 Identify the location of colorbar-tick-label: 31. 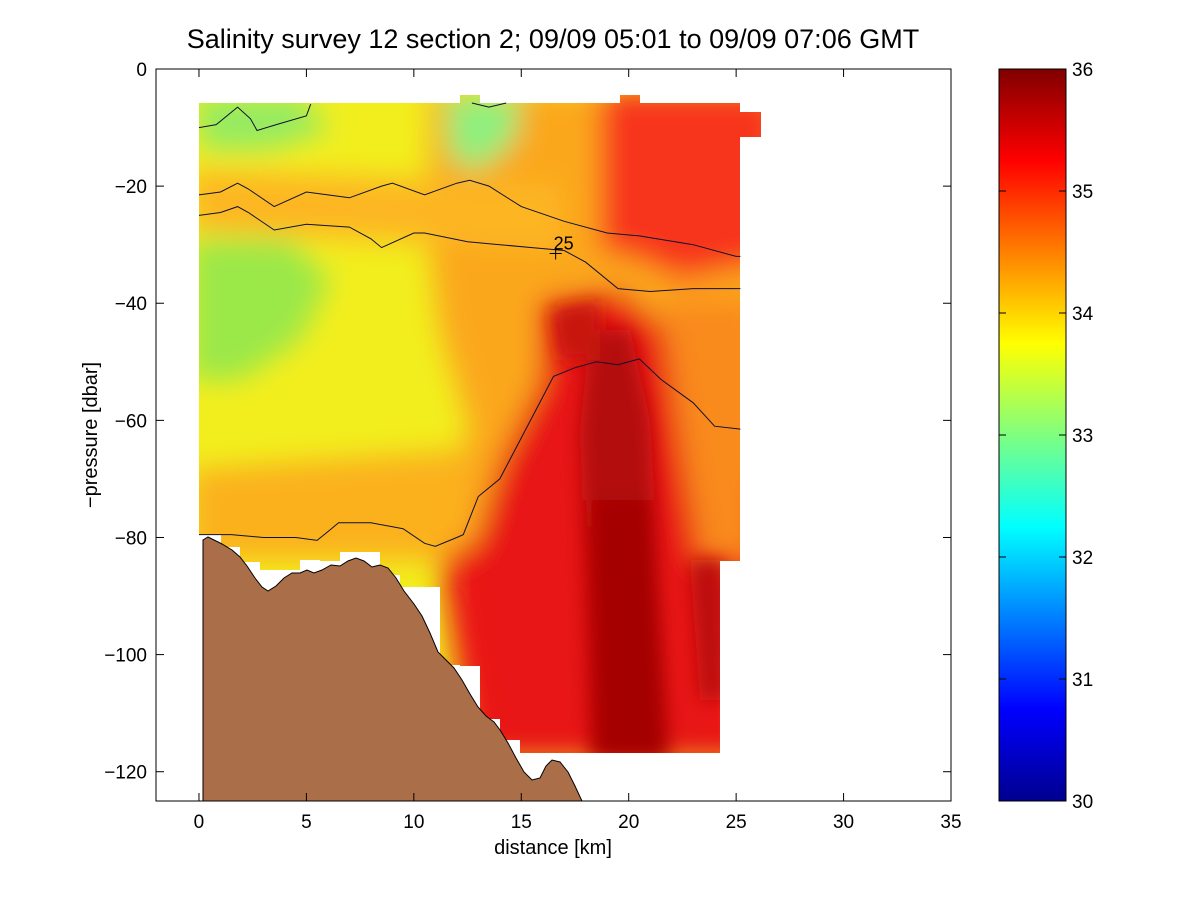
(1082, 680).